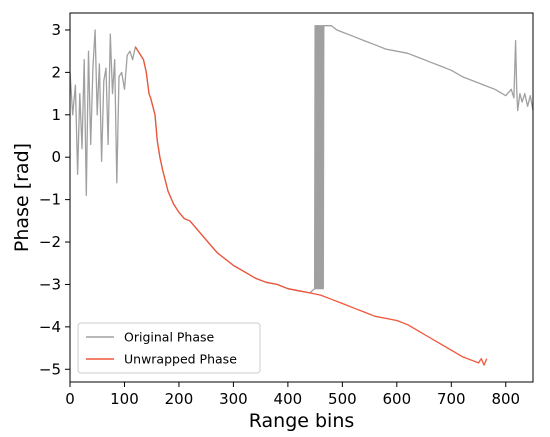 This screenshot has width=550, height=437. I want to click on y-tick-label: 0, so click(56, 157).